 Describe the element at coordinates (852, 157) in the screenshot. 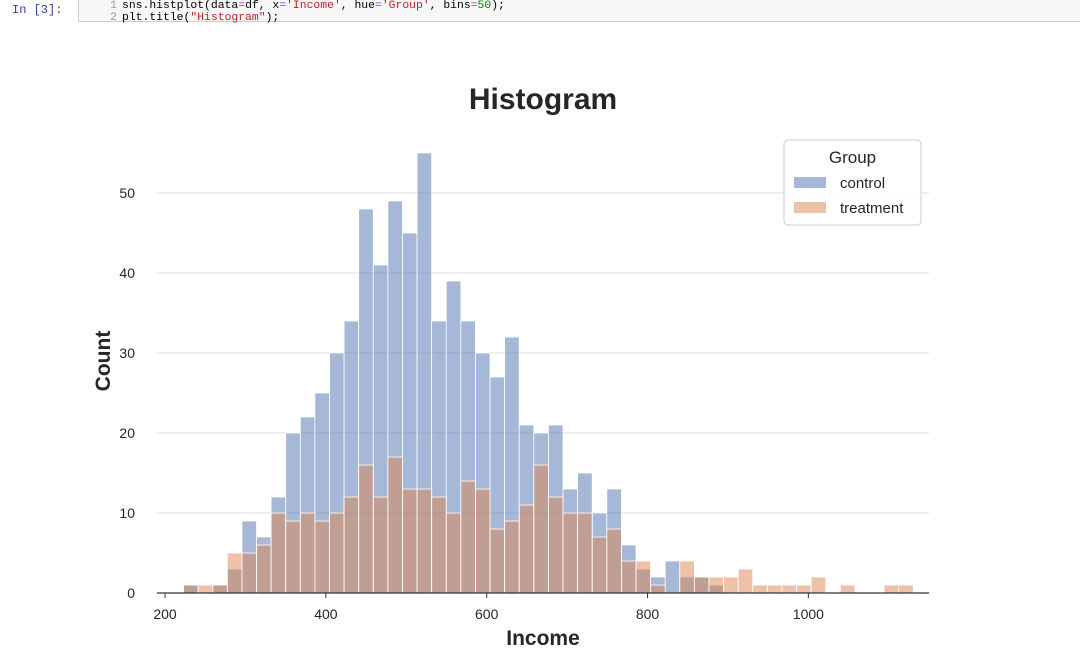

I see `legend-title: Group` at that location.